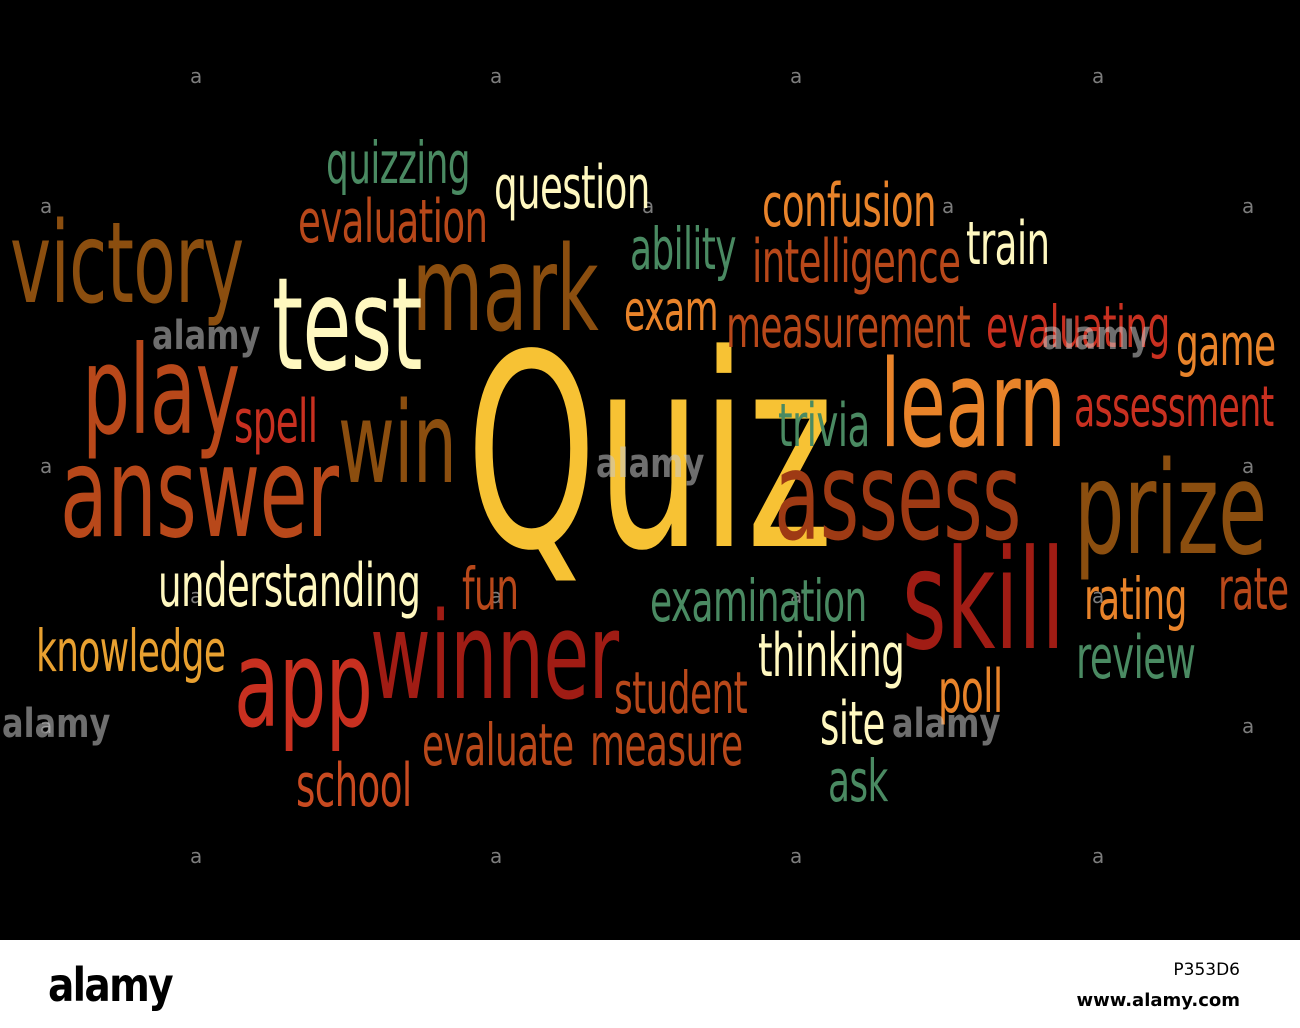  What do you see at coordinates (897, 497) in the screenshot?
I see `word: assess` at bounding box center [897, 497].